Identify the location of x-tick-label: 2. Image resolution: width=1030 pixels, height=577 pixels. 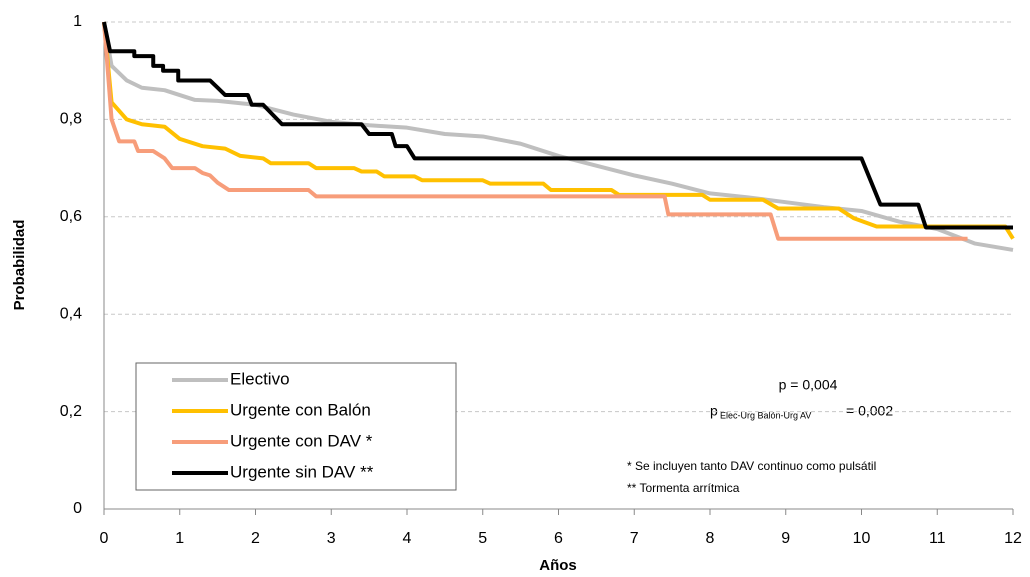
(255, 538).